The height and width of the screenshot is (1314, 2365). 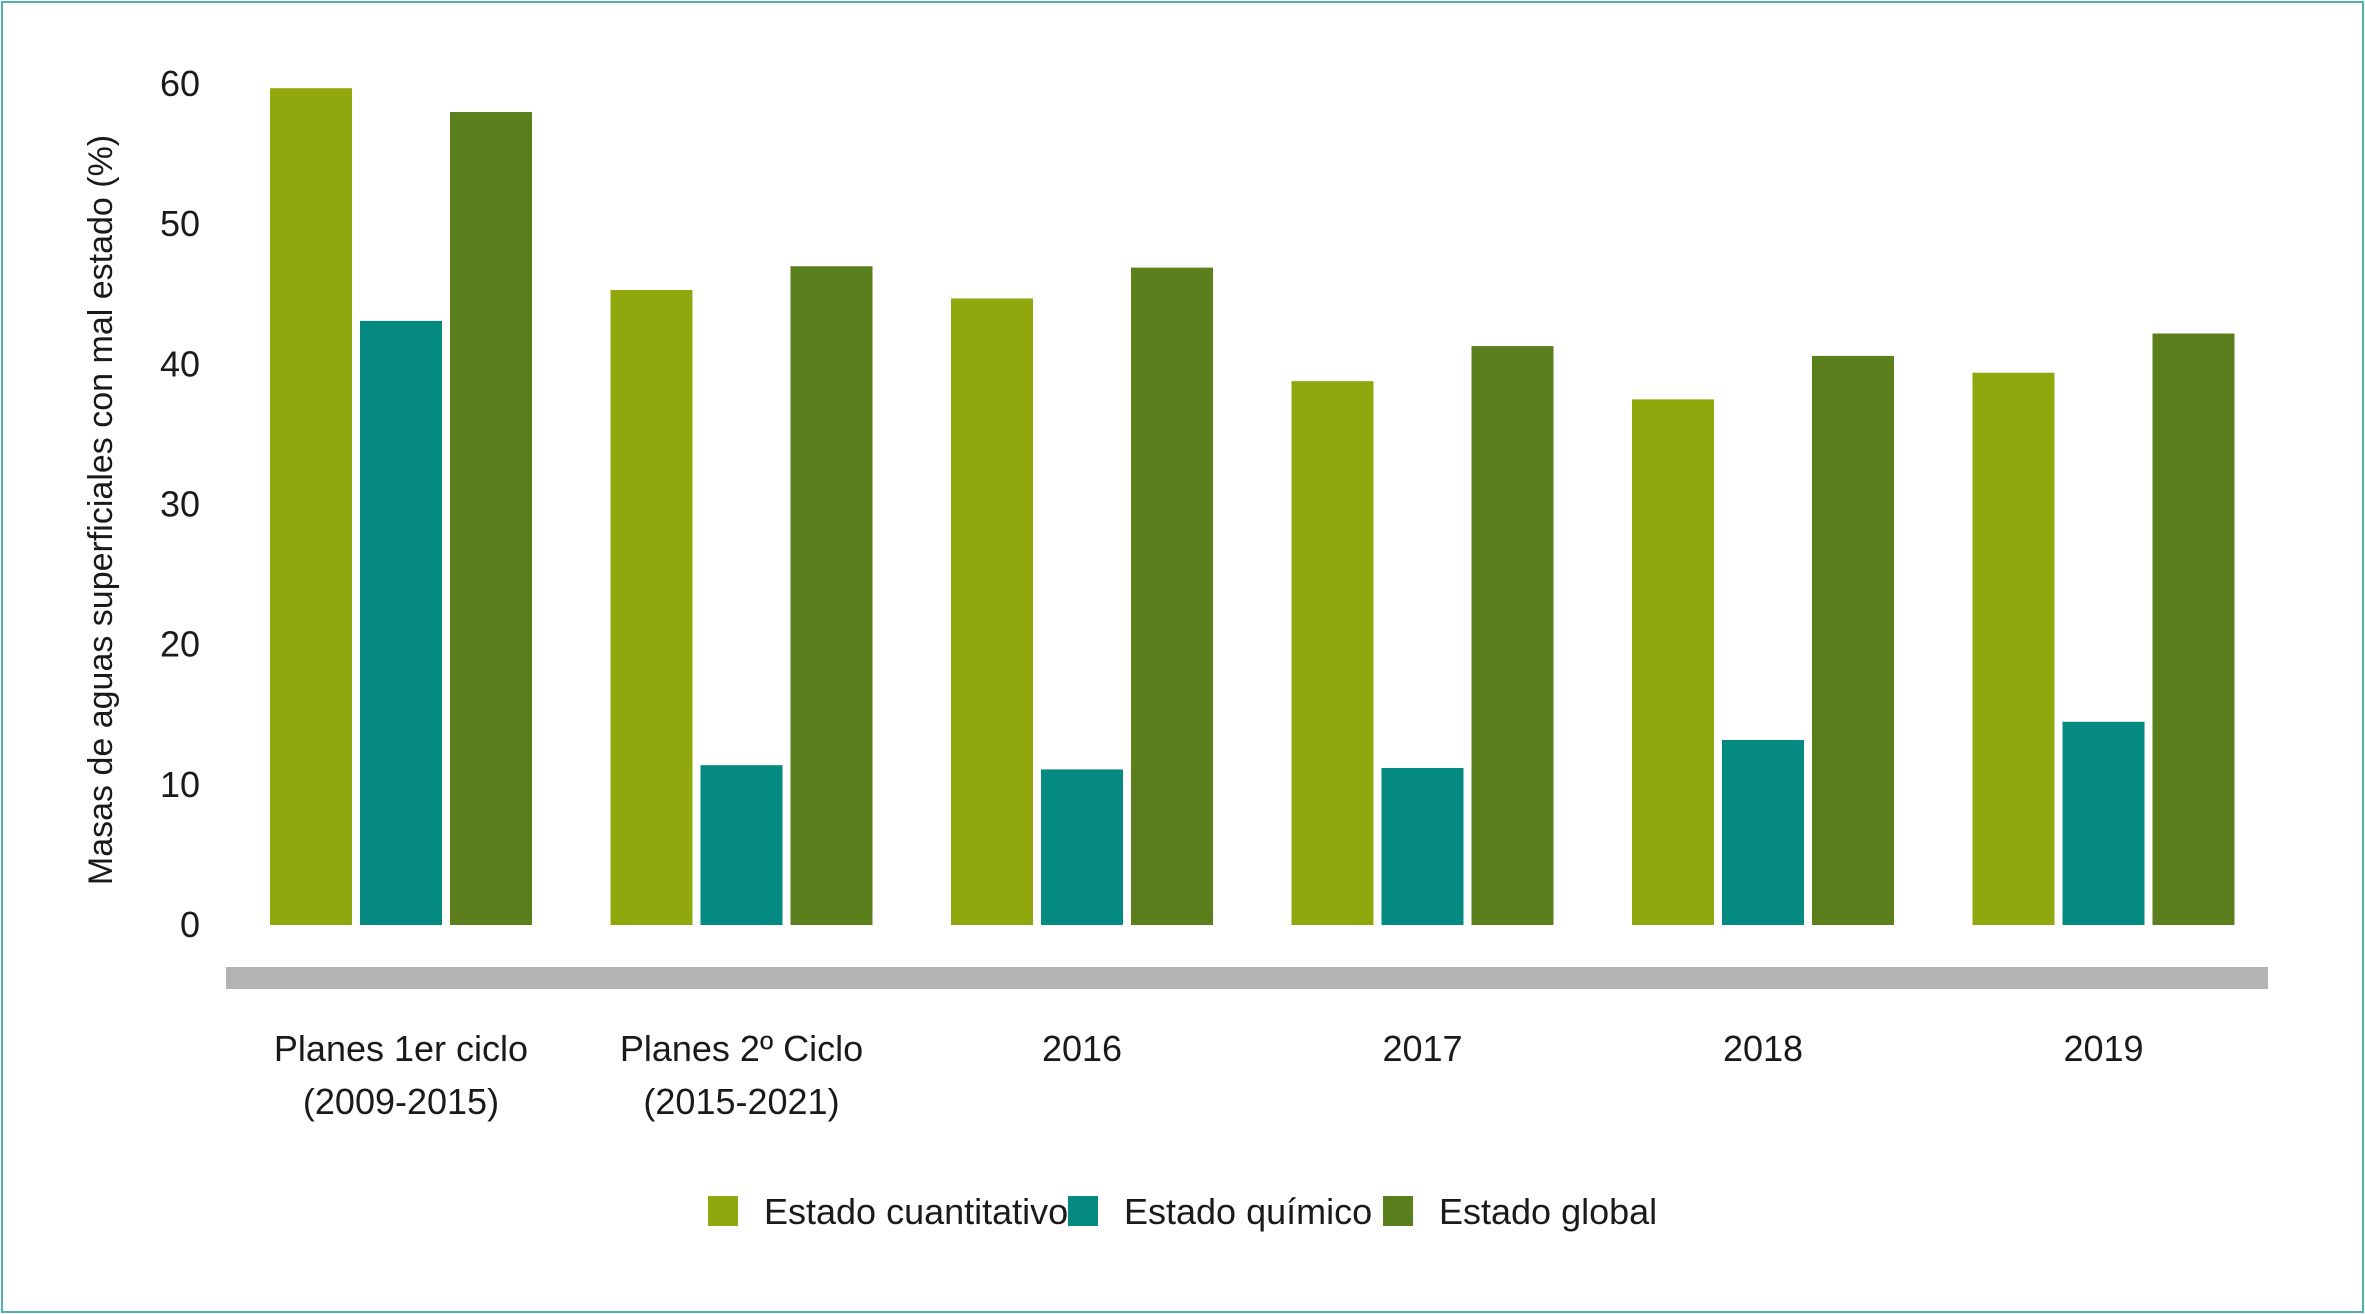 What do you see at coordinates (1248, 1211) in the screenshot?
I see `legend-label: Estado químico` at bounding box center [1248, 1211].